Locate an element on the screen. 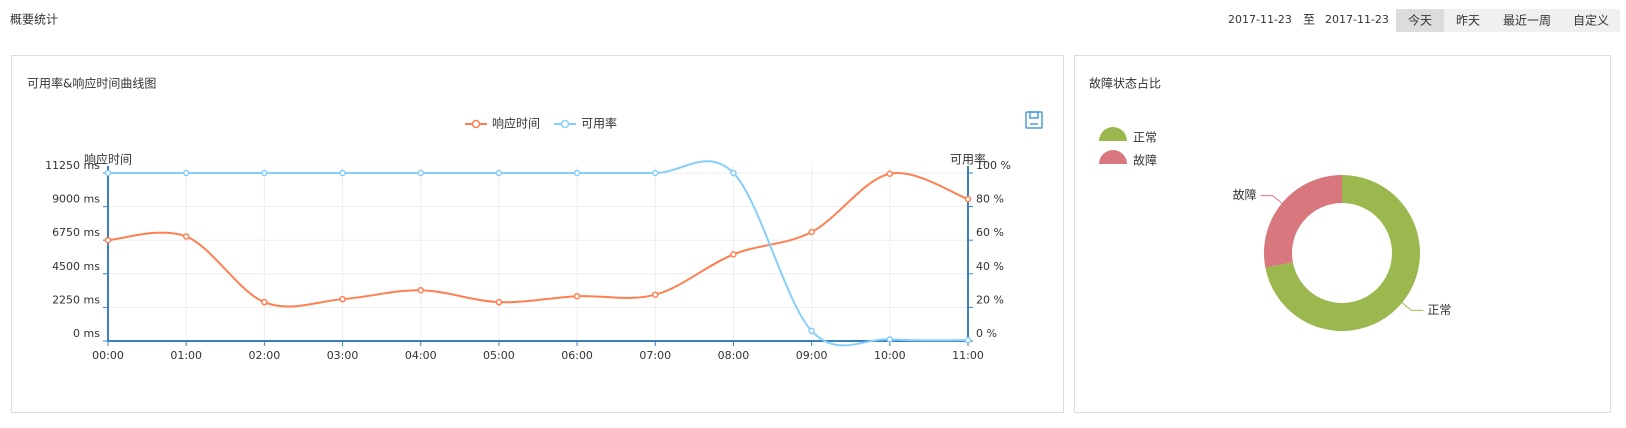  y2-tick-label: 80 % is located at coordinates (990, 199).